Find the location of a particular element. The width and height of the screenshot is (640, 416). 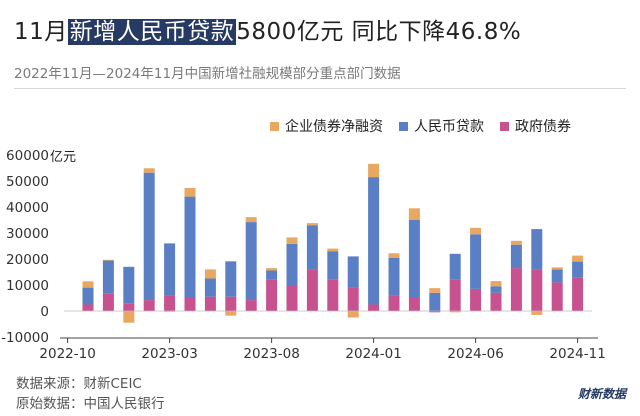

y-tick-label: 30000 is located at coordinates (27, 234).